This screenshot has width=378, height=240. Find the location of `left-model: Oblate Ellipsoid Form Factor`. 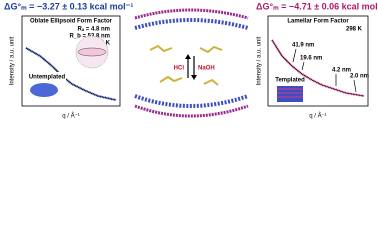

left-model: Oblate Ellipsoid Form Factor is located at coordinates (71, 22).